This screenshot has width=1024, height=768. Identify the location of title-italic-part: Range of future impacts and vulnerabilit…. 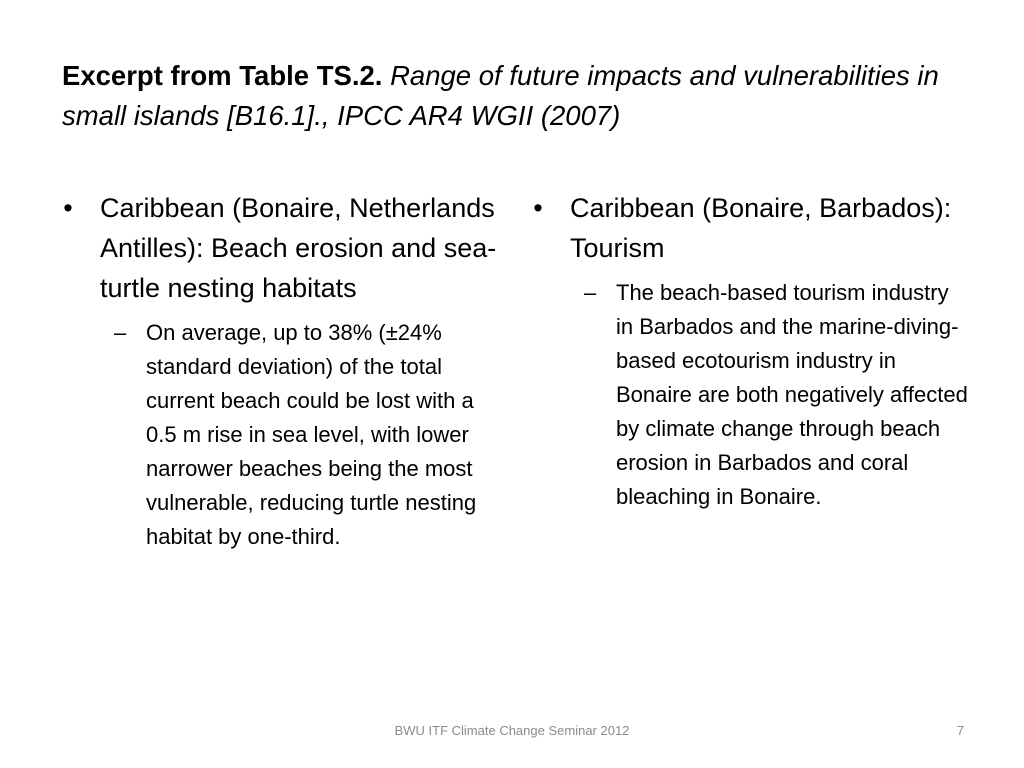
(500, 95).